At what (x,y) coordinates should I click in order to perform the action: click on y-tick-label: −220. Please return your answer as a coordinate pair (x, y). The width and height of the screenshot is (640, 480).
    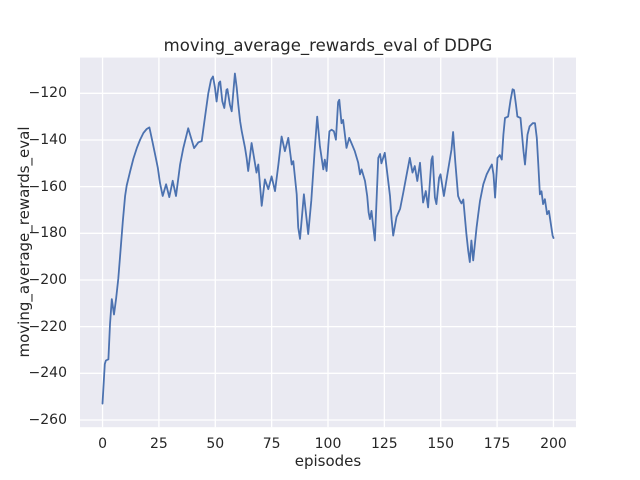
    Looking at the image, I should click on (47, 326).